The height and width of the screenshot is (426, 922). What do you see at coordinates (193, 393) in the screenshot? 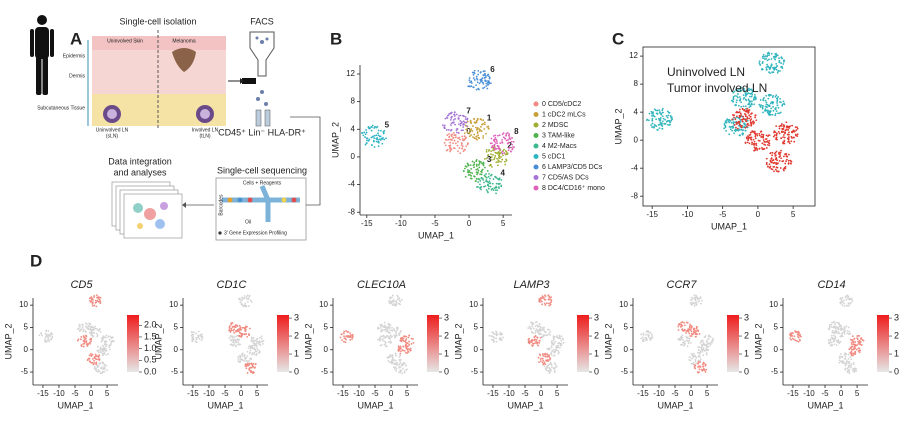
I see `x-tick-label: -15` at bounding box center [193, 393].